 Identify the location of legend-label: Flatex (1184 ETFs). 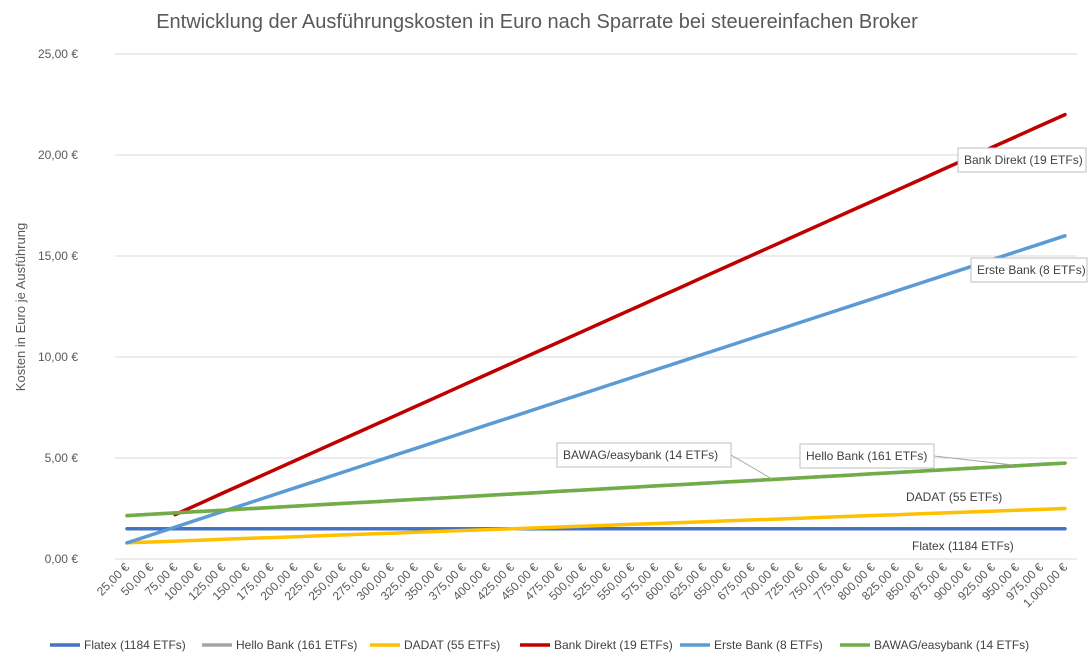
(135, 645).